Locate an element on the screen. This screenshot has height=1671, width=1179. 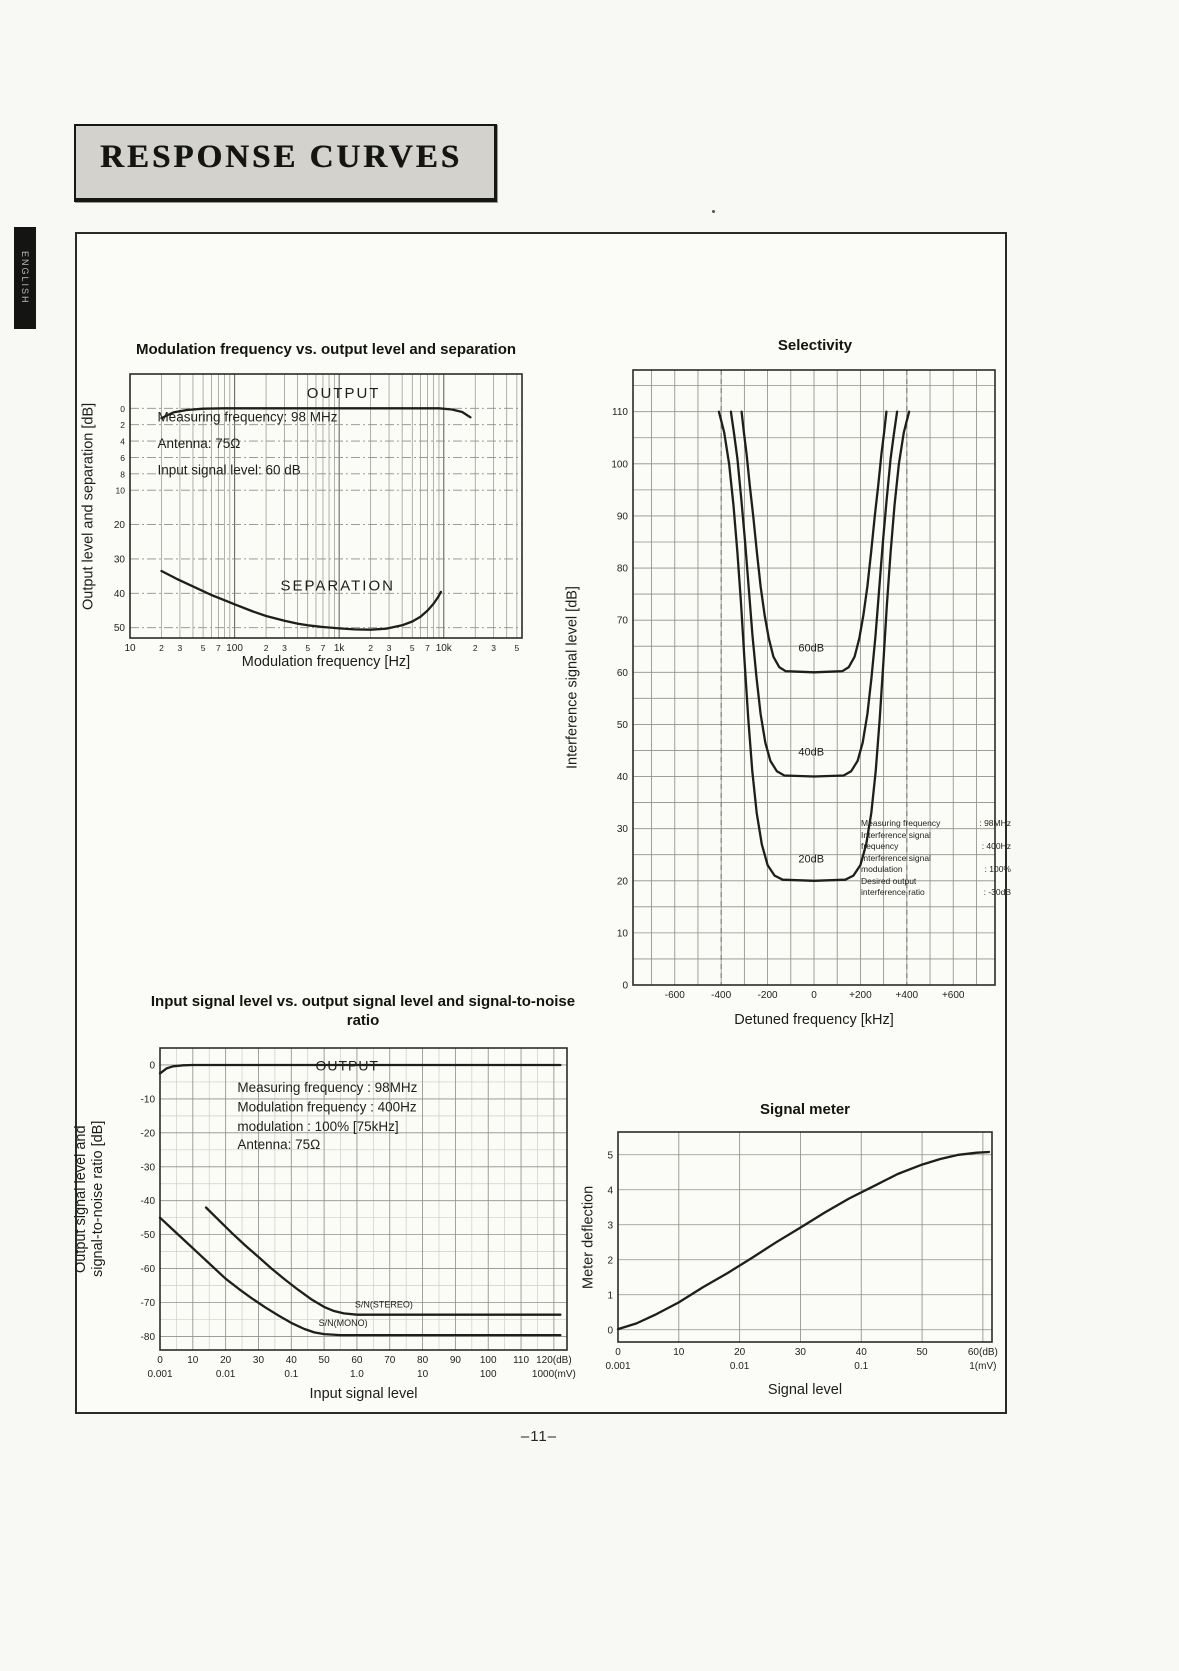
svg-text: -10 is located at coordinates (148, 1099).